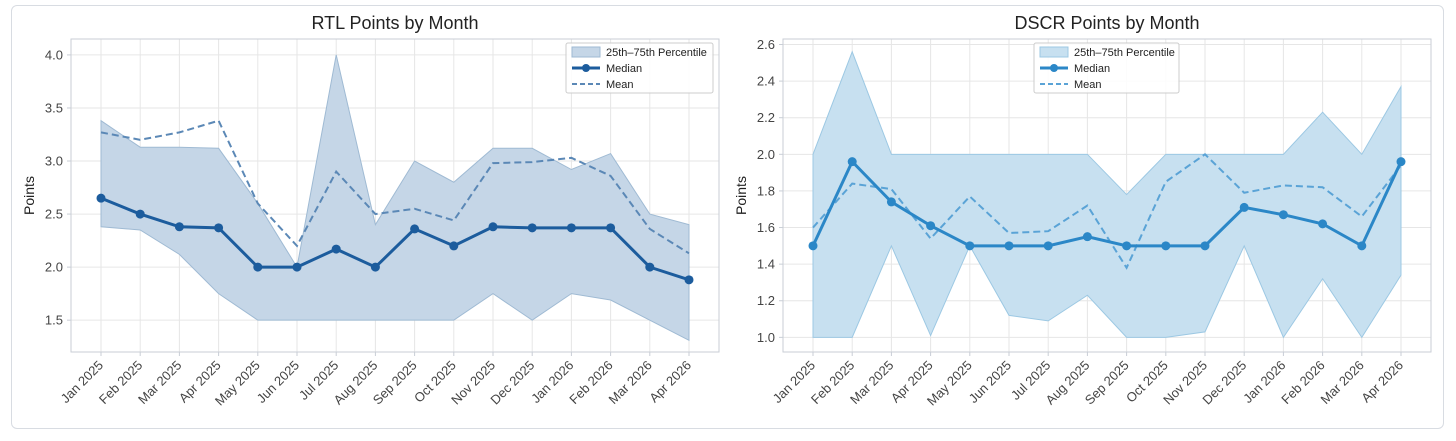  What do you see at coordinates (54, 54) in the screenshot?
I see `y-tick-label: 4.0` at bounding box center [54, 54].